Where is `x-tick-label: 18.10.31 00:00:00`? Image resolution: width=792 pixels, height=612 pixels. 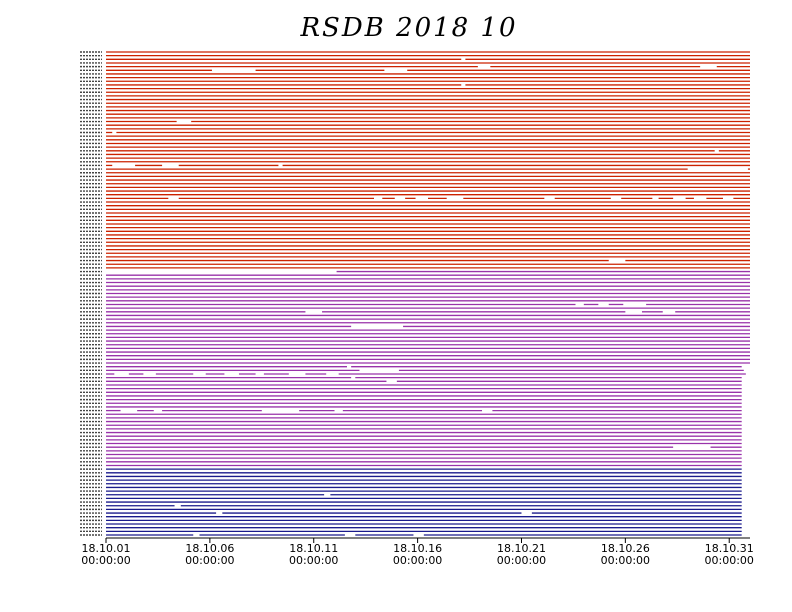
x-tick-label: 18.10.31 00:00:00 is located at coordinates (729, 554).